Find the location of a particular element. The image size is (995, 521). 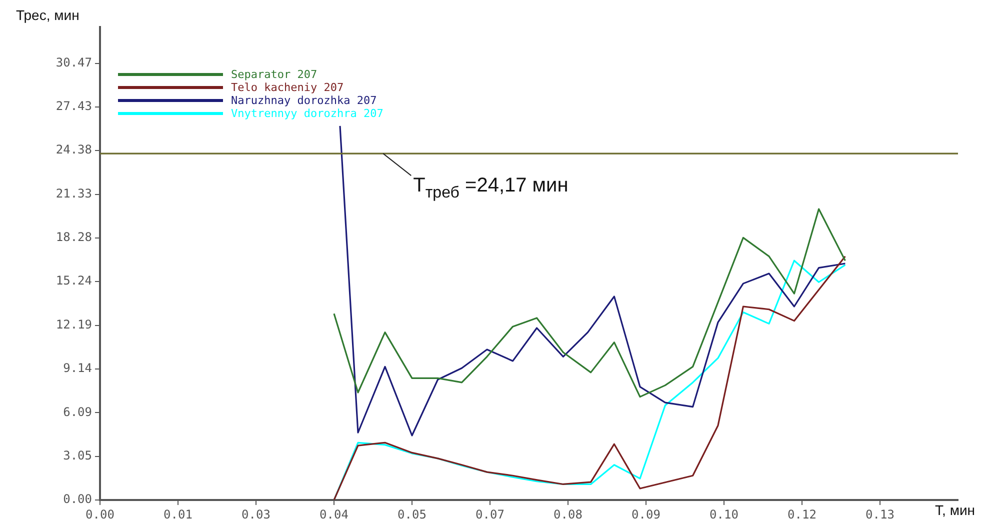

x-tick-label: 0.13 is located at coordinates (880, 514).